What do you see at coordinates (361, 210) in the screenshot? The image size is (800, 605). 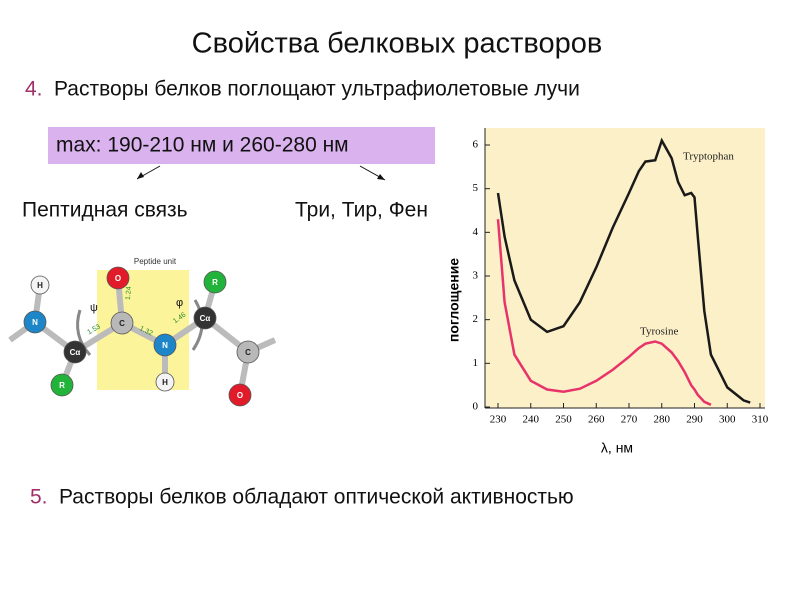 I see `branch-label: Три, Тир, Фен` at bounding box center [361, 210].